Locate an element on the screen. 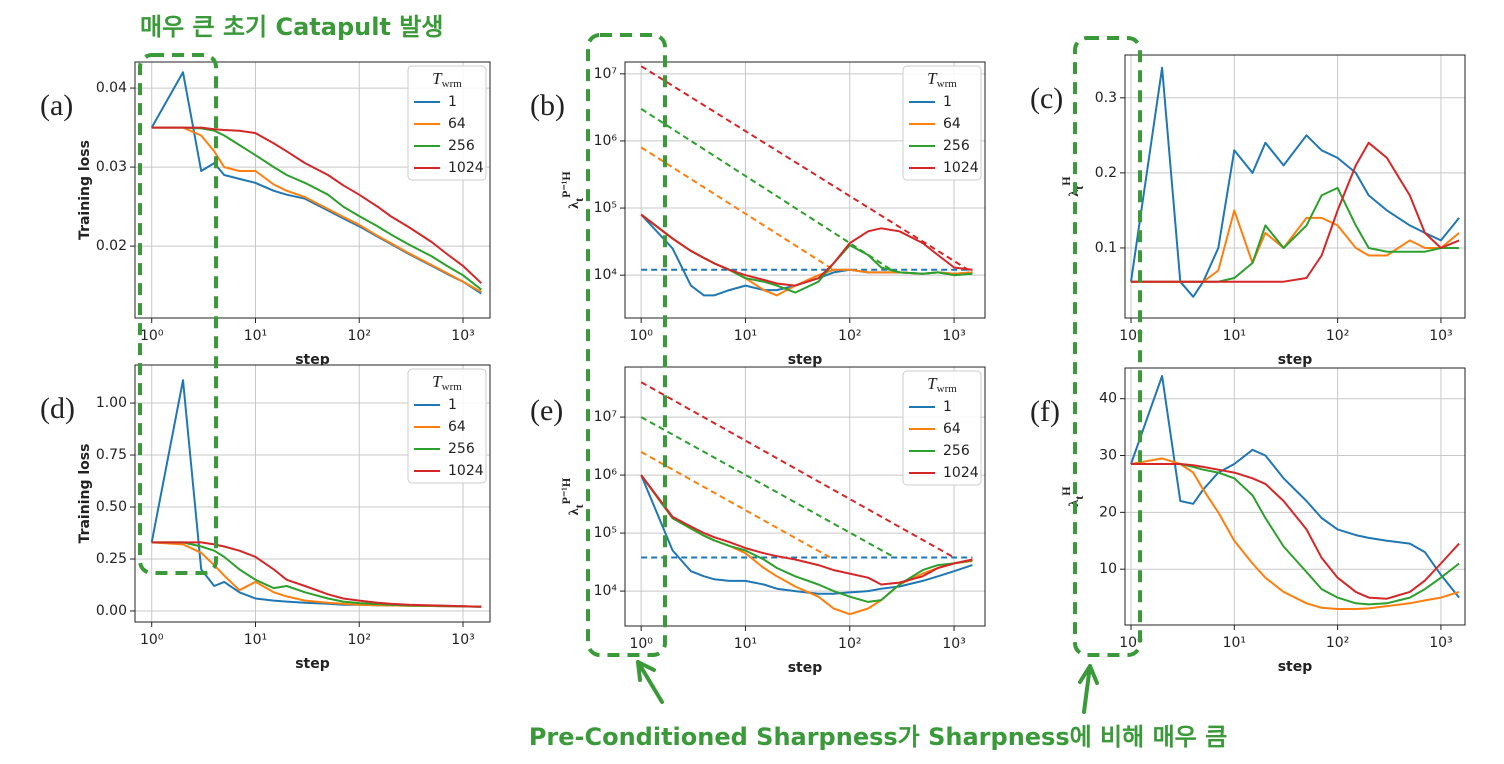 The image size is (1504, 764). y-tick-label: 10 is located at coordinates (1108, 569).